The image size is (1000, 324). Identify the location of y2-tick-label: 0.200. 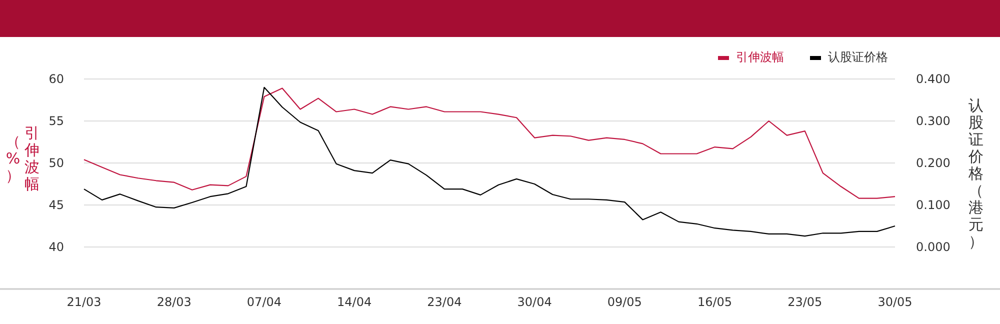
(933, 163).